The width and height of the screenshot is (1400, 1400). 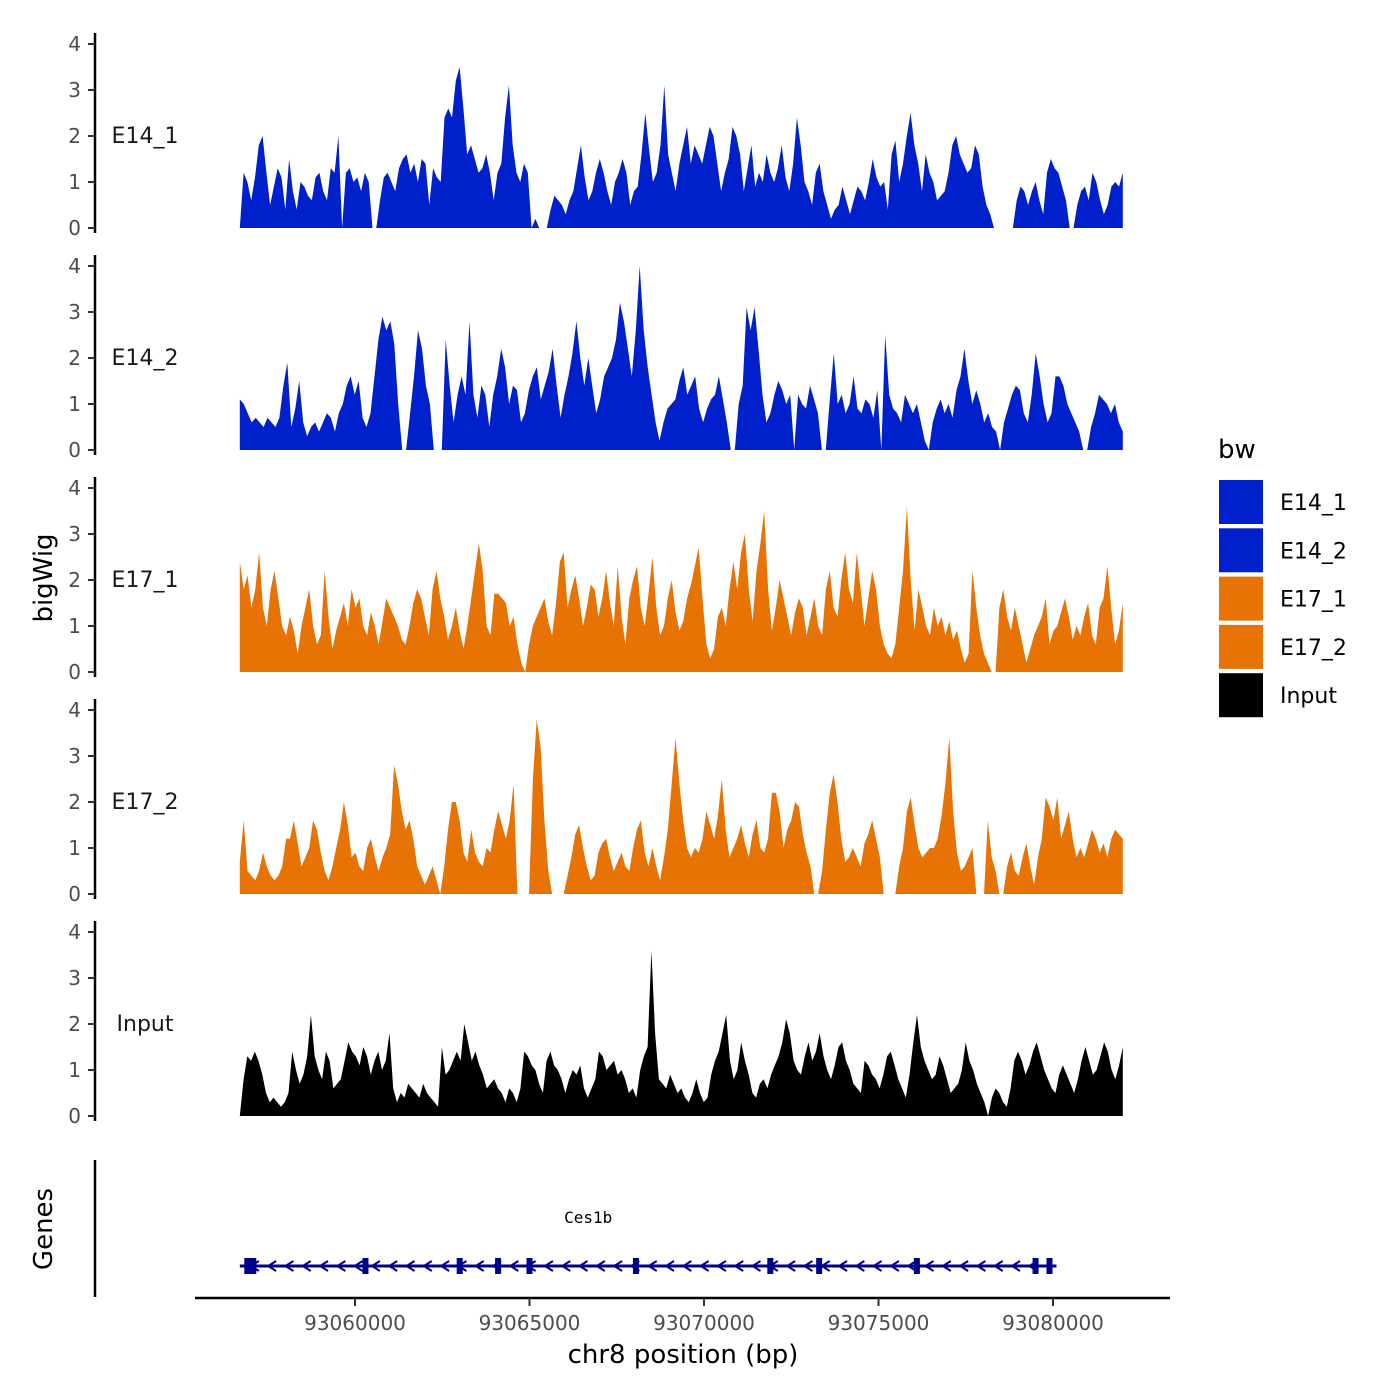 I want to click on track-panel-e14_1: 0 1 2 3 4 E14_1, so click(x=595, y=136).